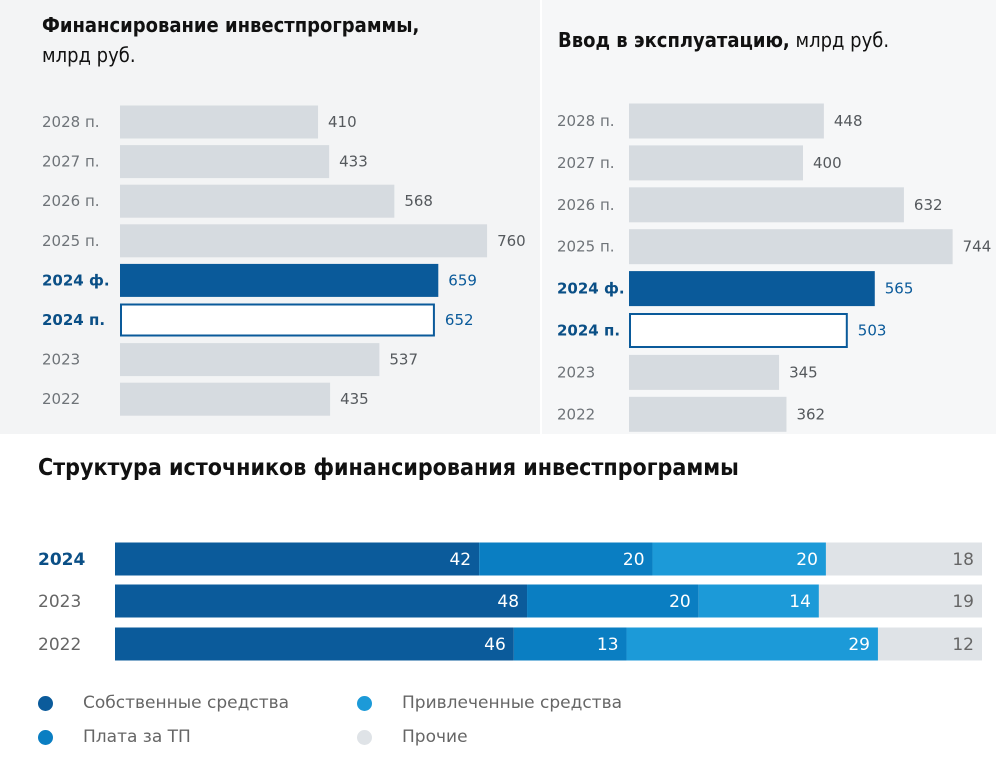  Describe the element at coordinates (803, 372) in the screenshot. I see `value-label: 345` at that location.